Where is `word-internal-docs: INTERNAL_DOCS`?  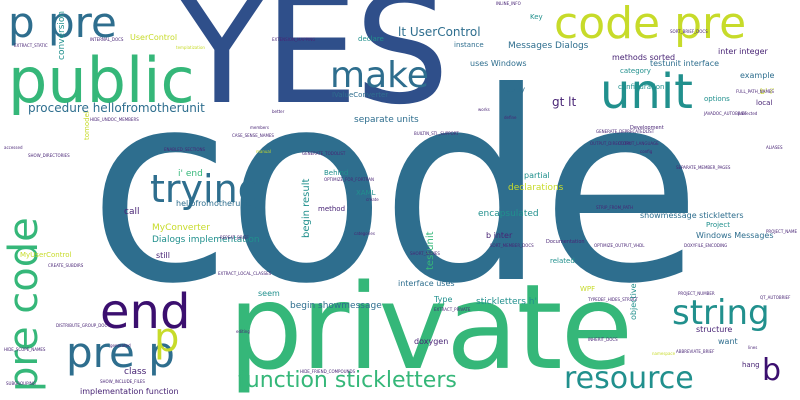 word-internal-docs: INTERNAL_DOCS is located at coordinates (107, 39).